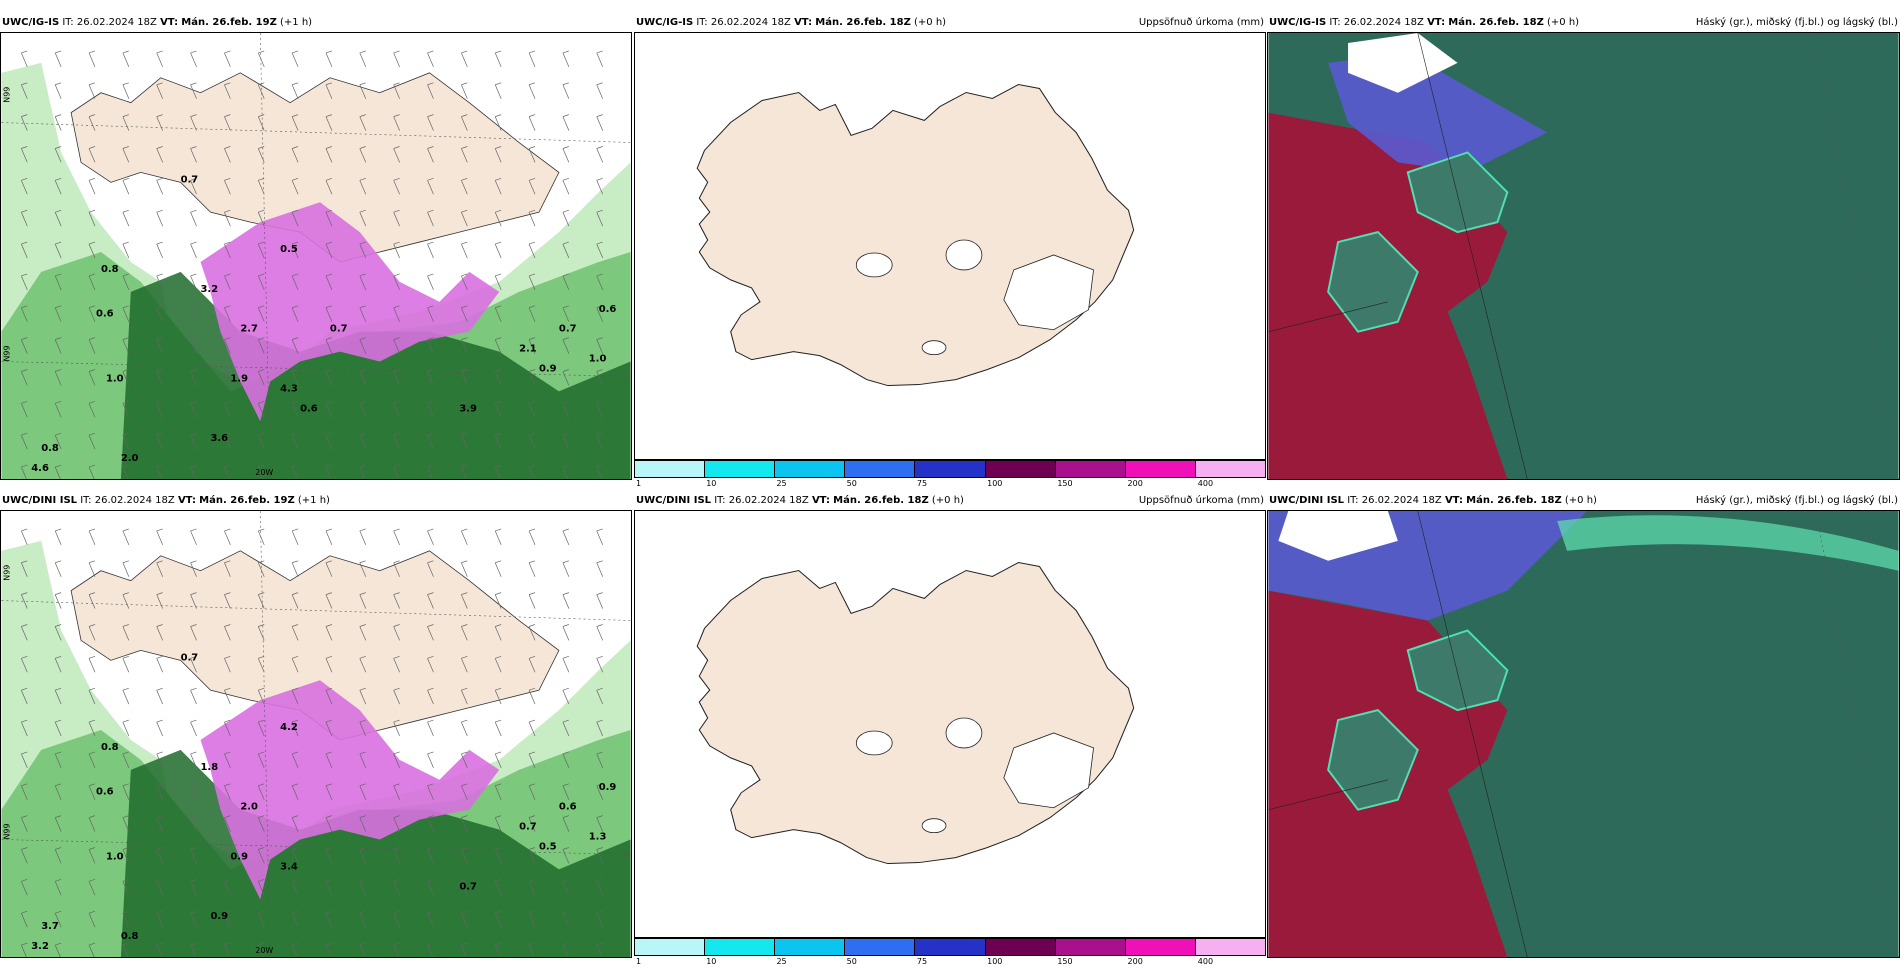  What do you see at coordinates (239, 856) in the screenshot?
I see `precip-value-label: 0.9` at bounding box center [239, 856].